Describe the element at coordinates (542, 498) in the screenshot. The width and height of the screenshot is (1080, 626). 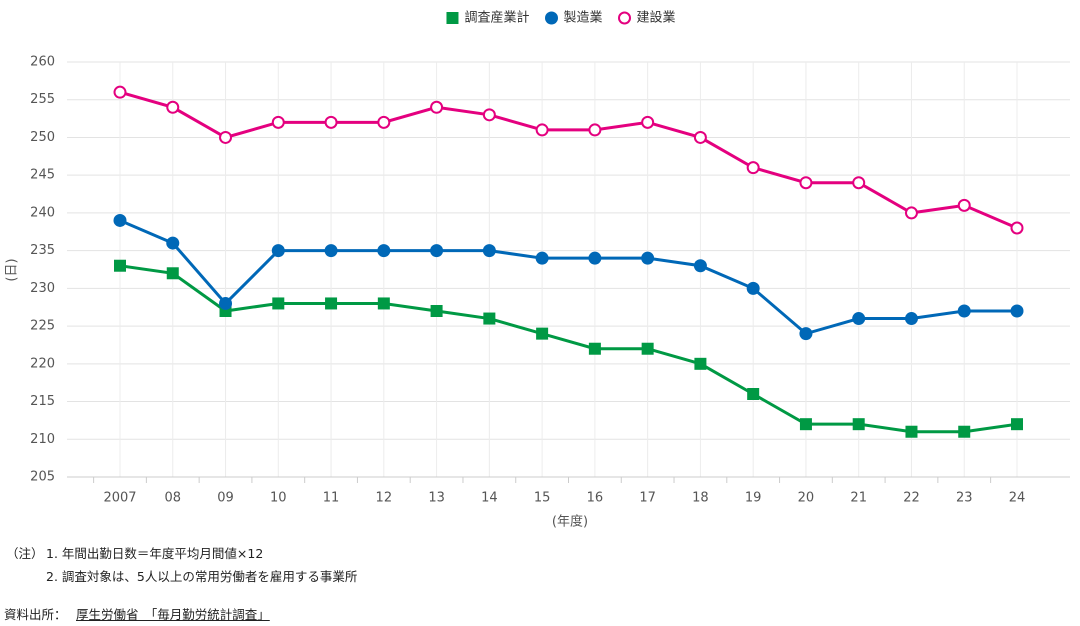
I see `x-tick-label: 15` at that location.